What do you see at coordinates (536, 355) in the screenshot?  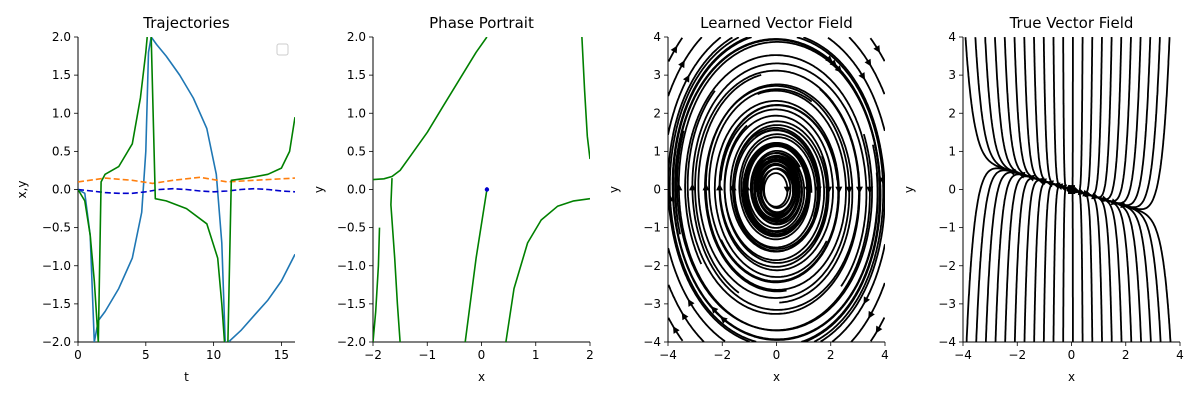 I see `x-tick-label: 1` at bounding box center [536, 355].